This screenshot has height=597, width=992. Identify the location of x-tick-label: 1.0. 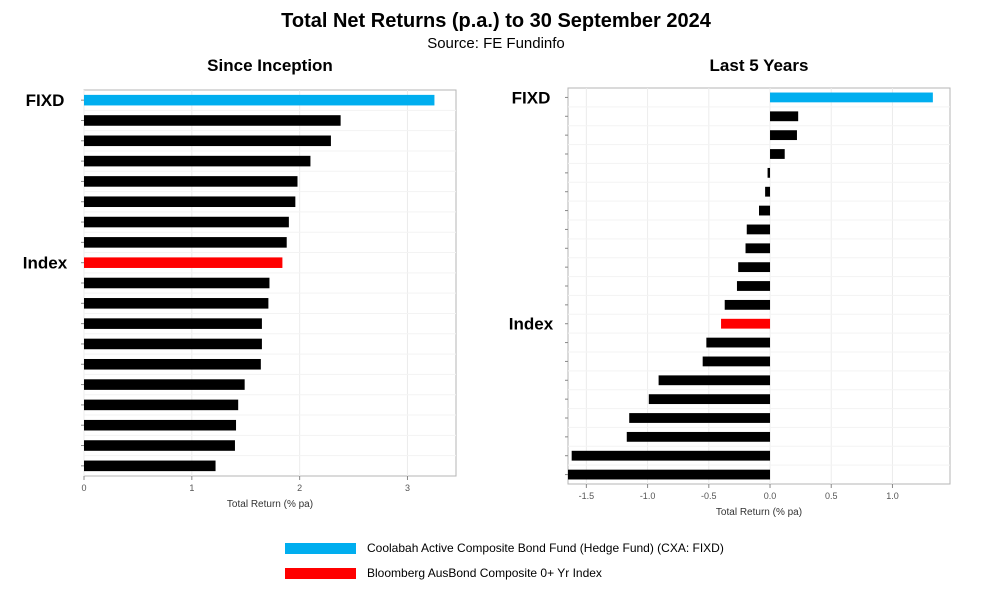
(892, 496).